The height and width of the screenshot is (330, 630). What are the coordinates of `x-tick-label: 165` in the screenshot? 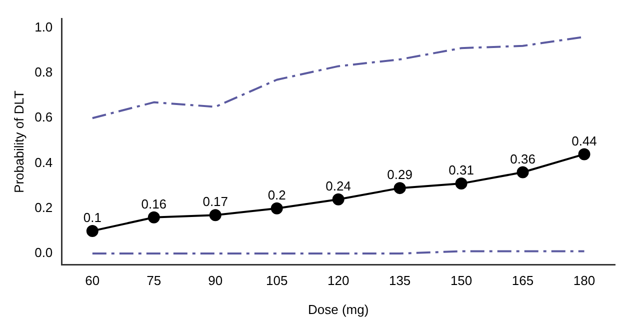 It's located at (523, 280).